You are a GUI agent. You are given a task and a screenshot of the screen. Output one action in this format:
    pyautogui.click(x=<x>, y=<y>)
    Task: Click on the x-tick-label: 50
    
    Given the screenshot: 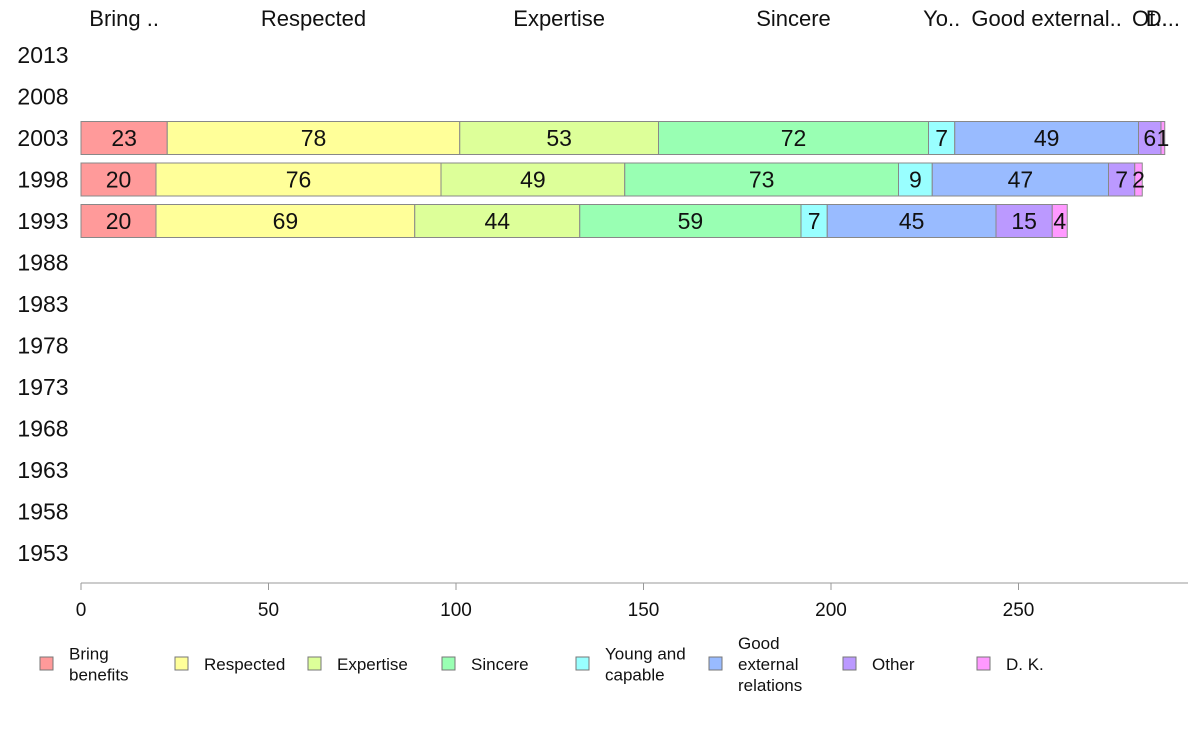 What is the action you would take?
    pyautogui.click(x=268, y=610)
    